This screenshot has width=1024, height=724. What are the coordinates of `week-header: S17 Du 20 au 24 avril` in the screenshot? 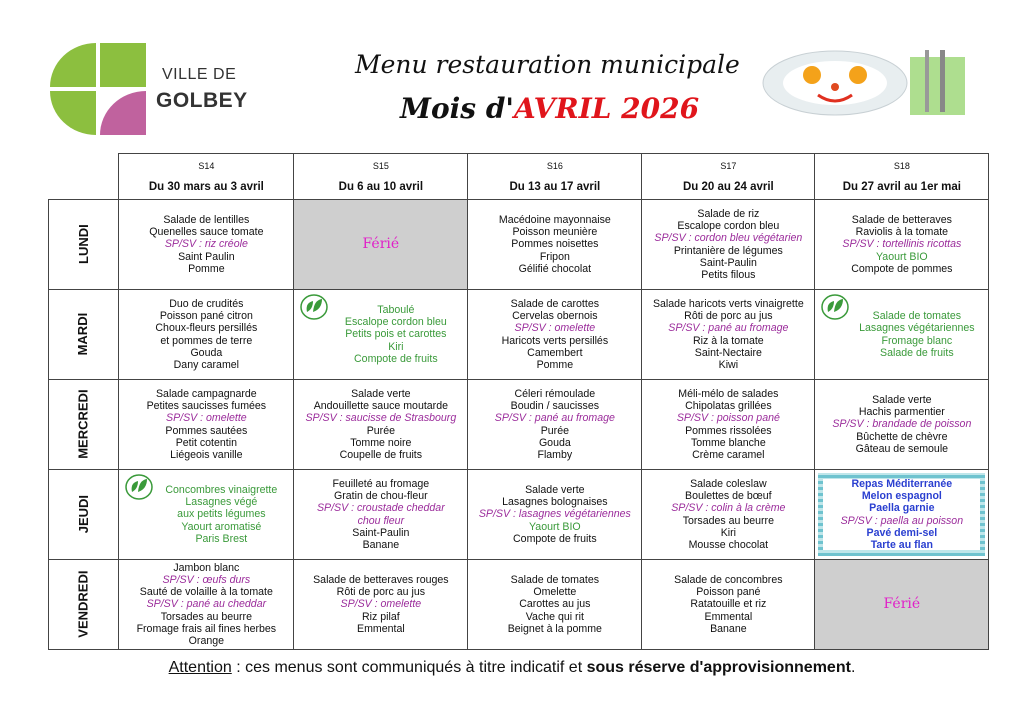 It's located at (728, 176).